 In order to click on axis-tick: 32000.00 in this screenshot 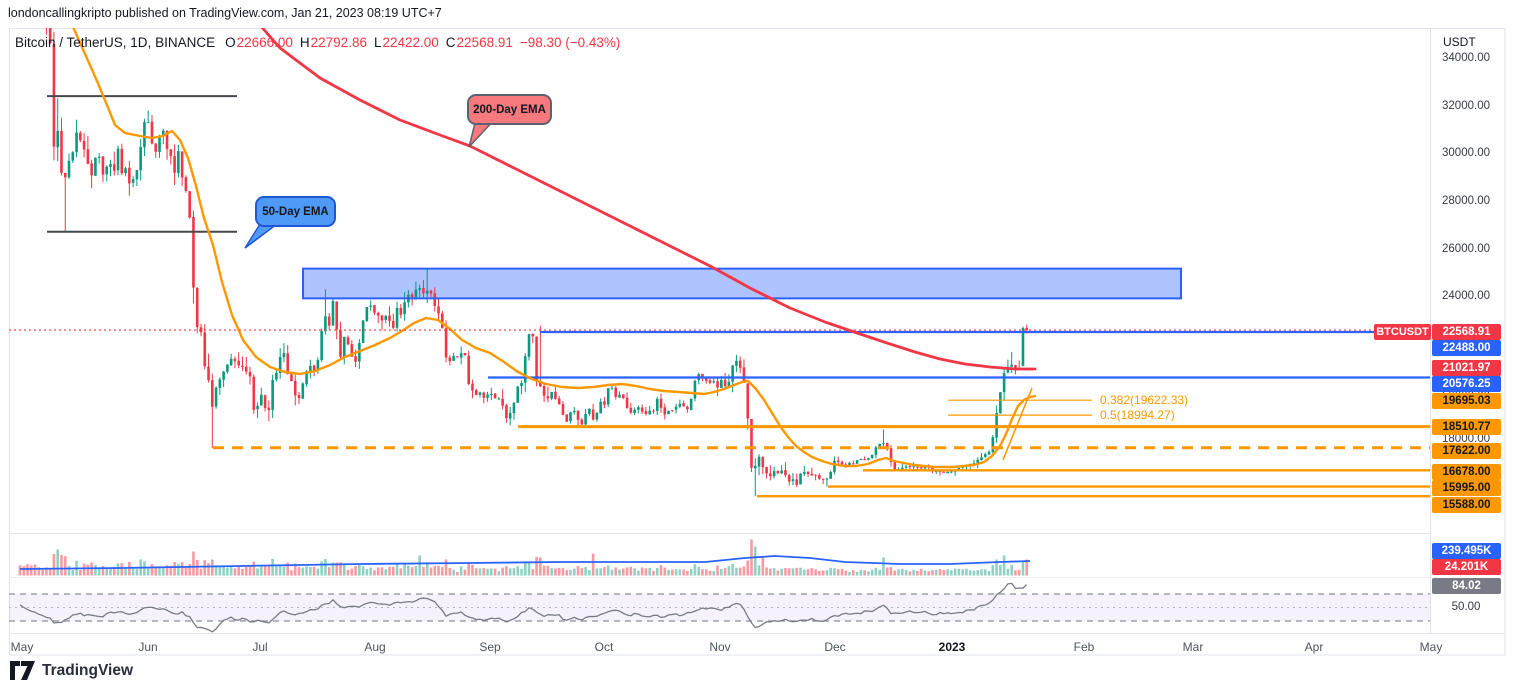, I will do `click(1466, 106)`.